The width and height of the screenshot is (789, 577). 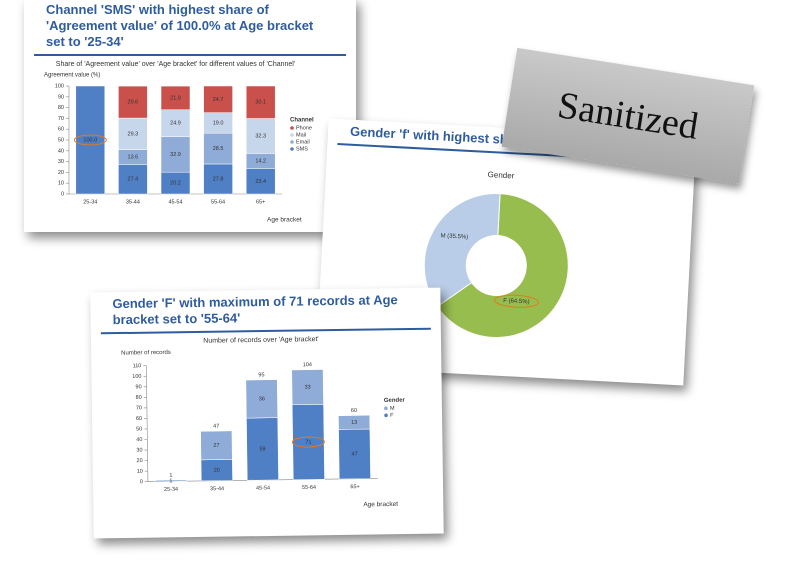 What do you see at coordinates (72, 76) in the screenshot?
I see `y-axis-label: Agreement value (%)` at bounding box center [72, 76].